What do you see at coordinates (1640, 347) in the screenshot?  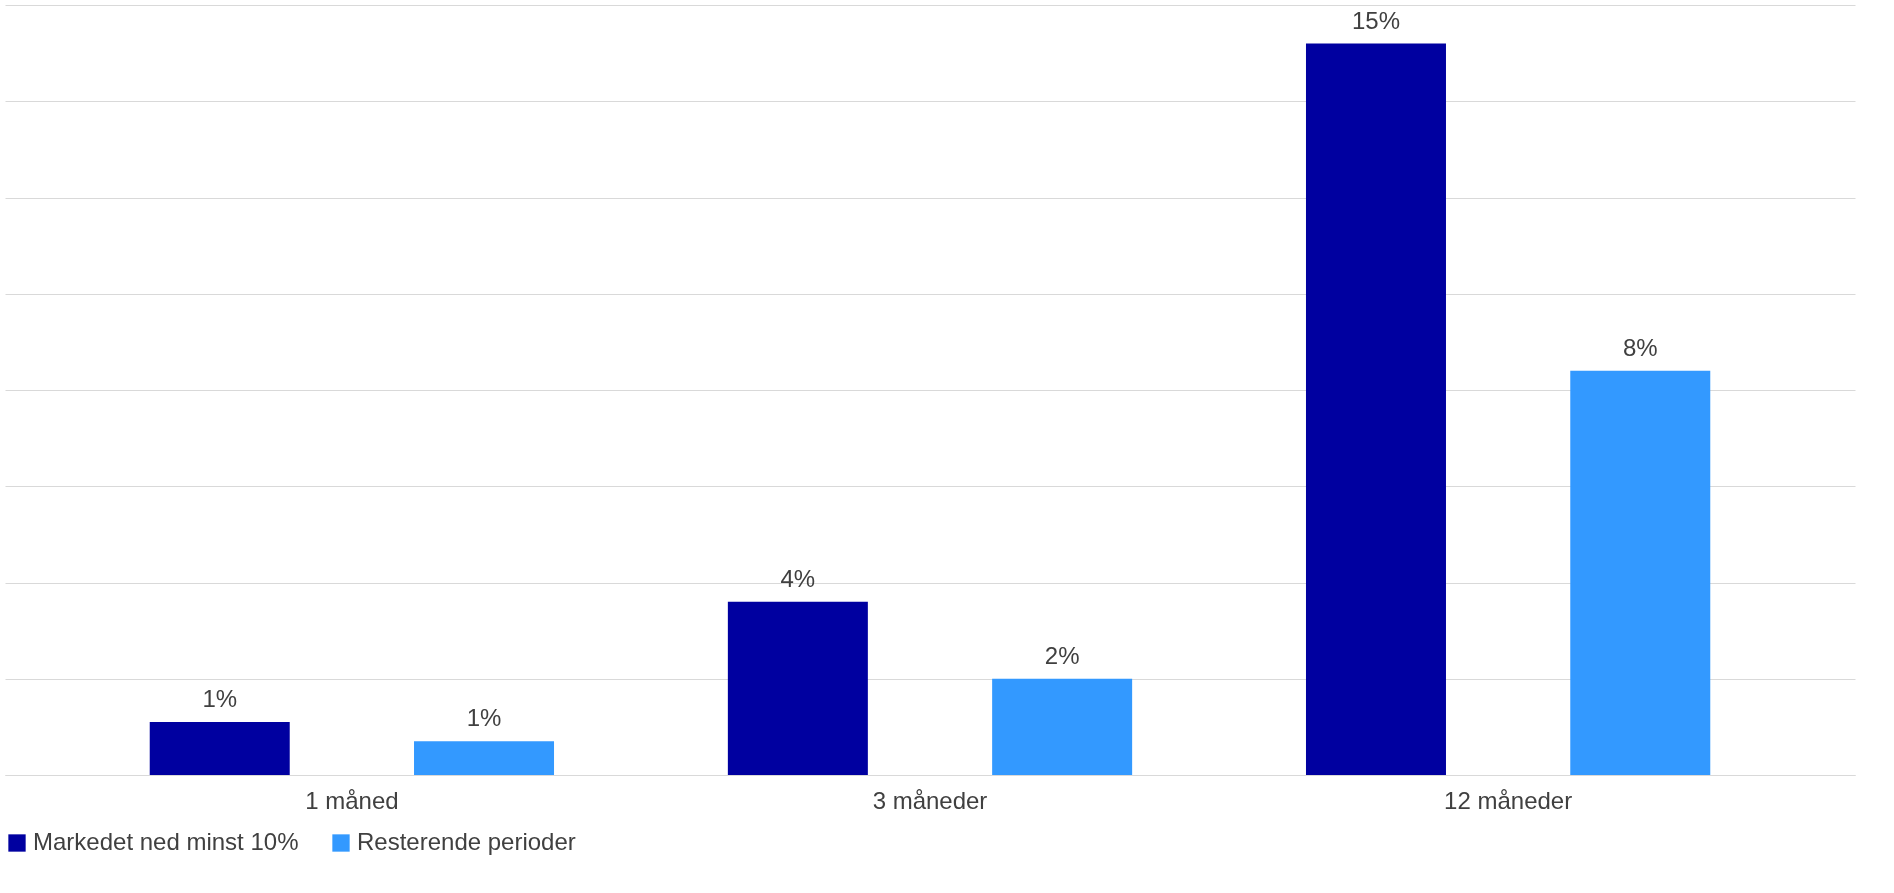 I see `data-label: 8%` at bounding box center [1640, 347].